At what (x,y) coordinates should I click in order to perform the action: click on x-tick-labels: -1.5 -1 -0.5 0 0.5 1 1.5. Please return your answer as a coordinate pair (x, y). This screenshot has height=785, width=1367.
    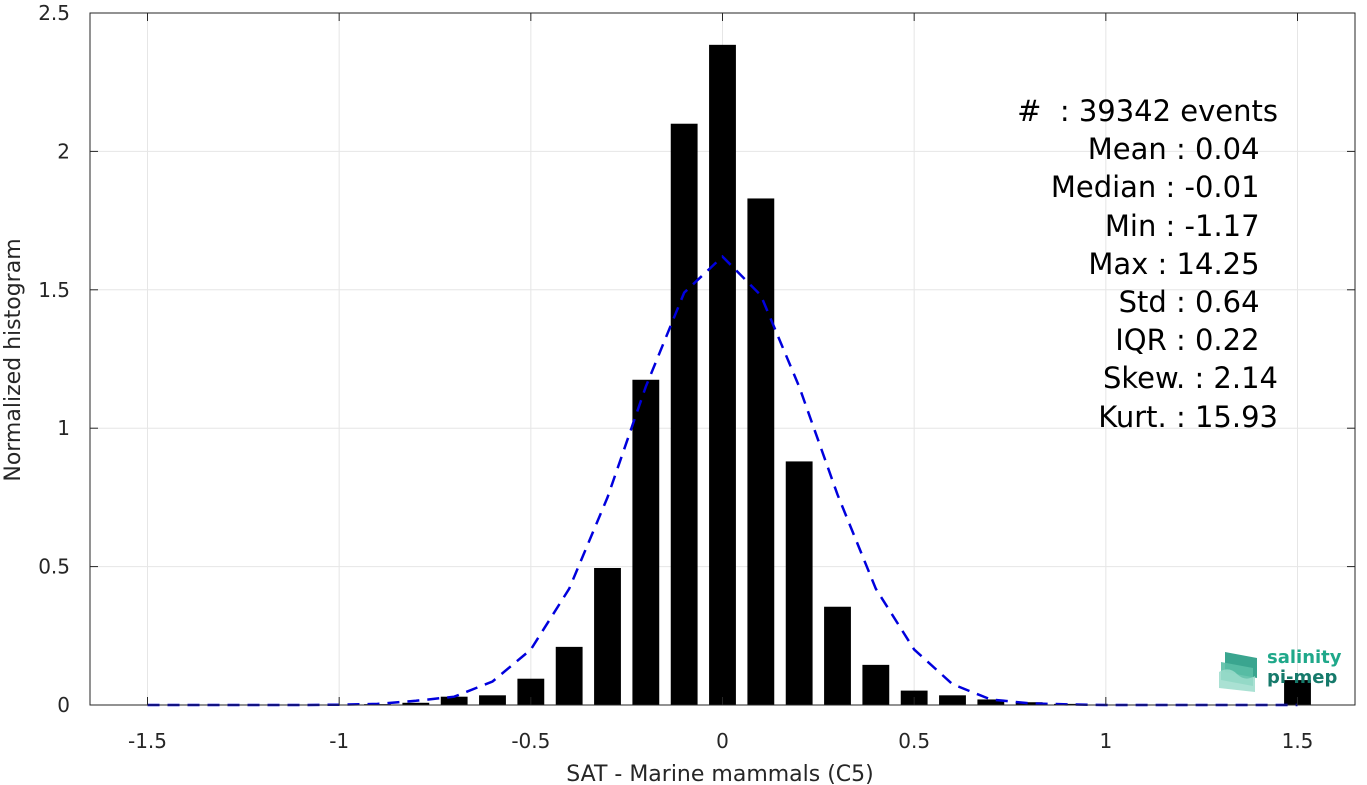
    Looking at the image, I should click on (720, 741).